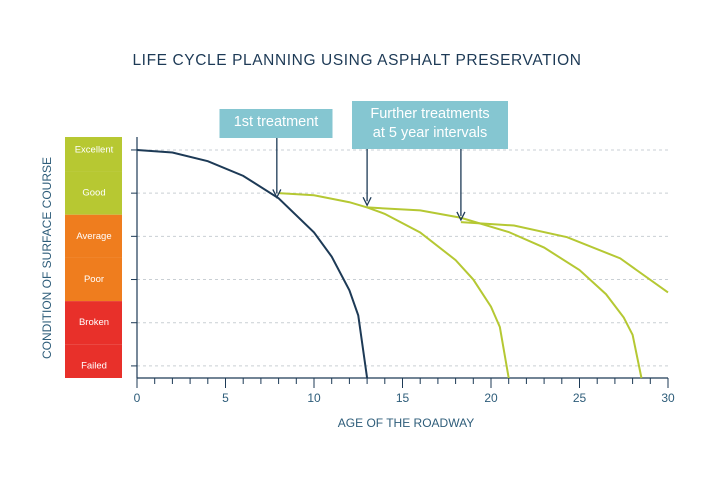 This screenshot has height=481, width=721. I want to click on y-tick-label: Good, so click(93, 193).